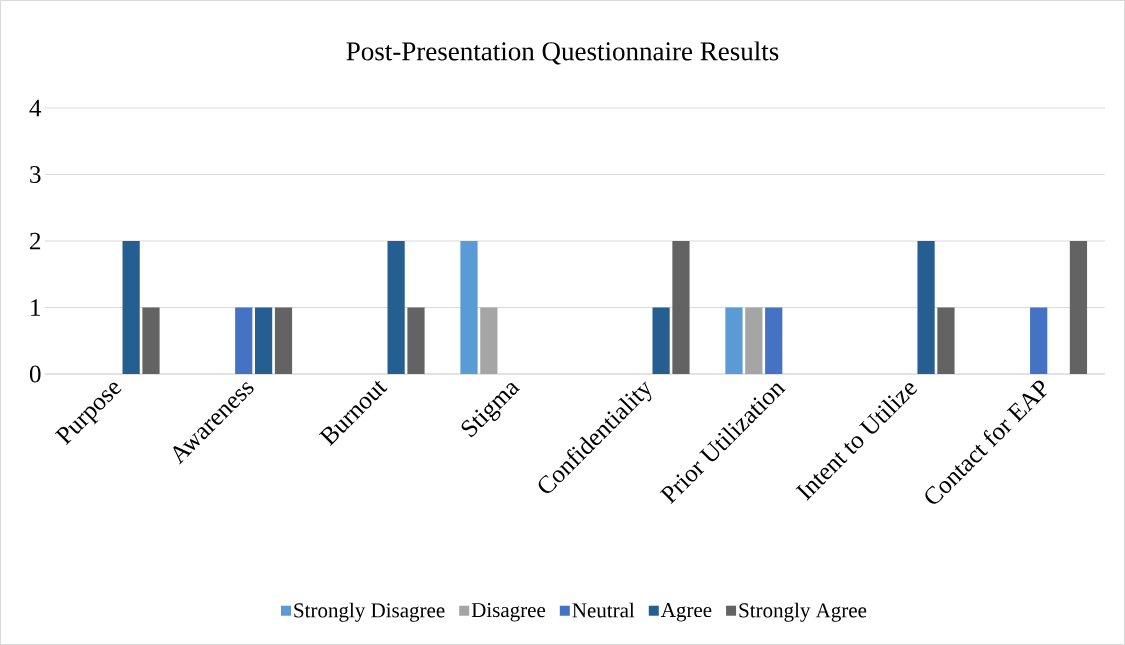 Image resolution: width=1125 pixels, height=645 pixels. Describe the element at coordinates (686, 612) in the screenshot. I see `legend-label: Agree` at that location.